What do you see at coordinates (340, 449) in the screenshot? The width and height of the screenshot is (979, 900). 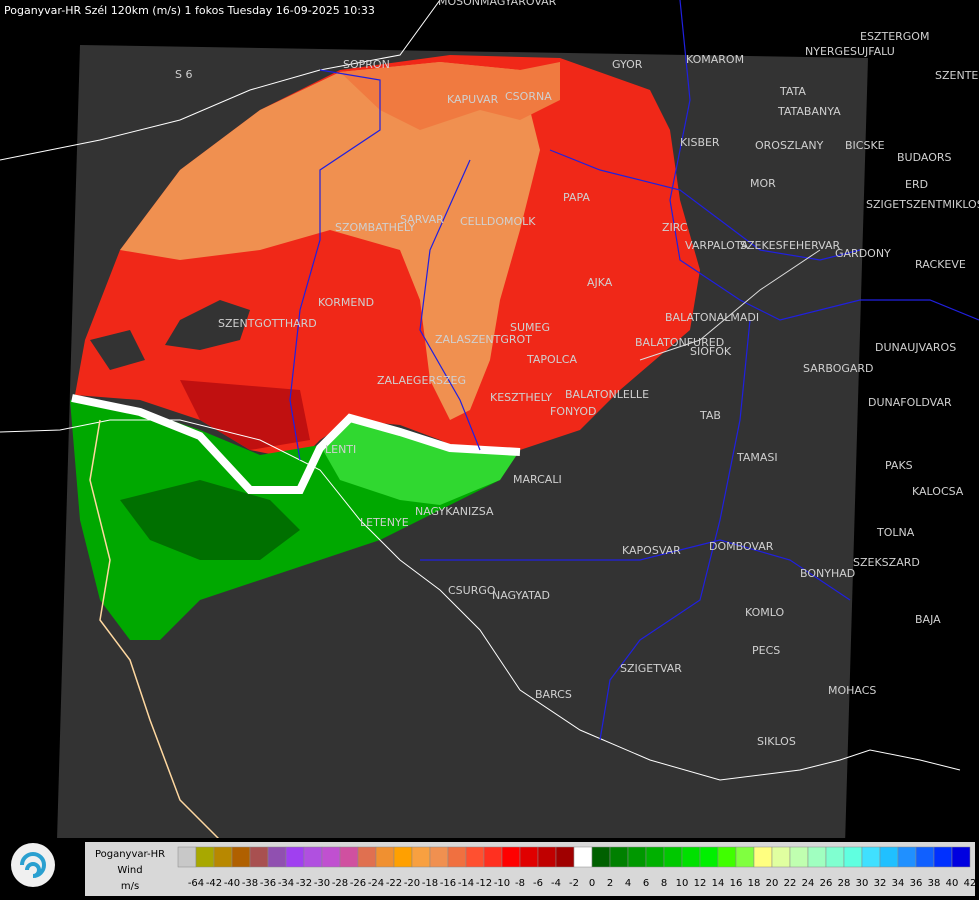 I see `city-label: LENTI` at bounding box center [340, 449].